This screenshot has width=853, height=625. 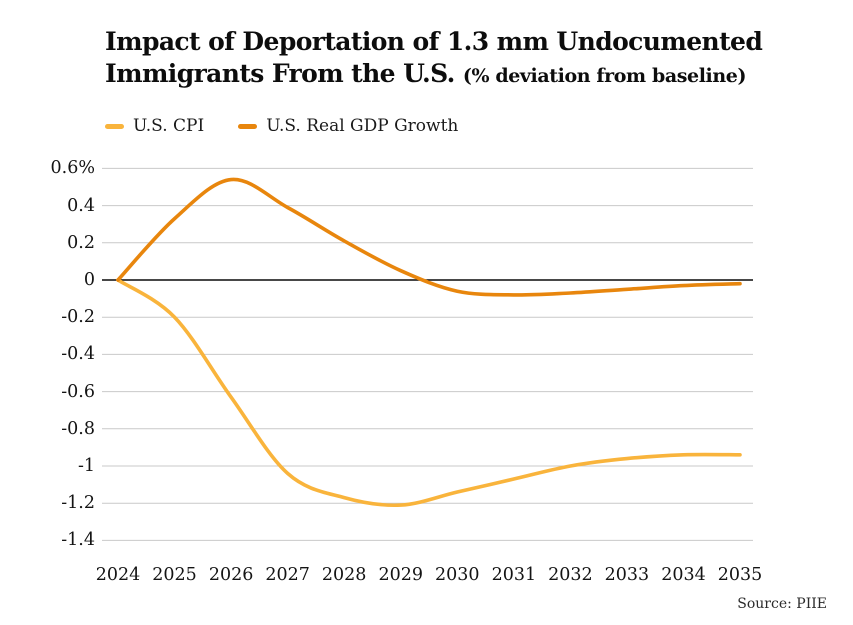 I want to click on x-axis-tick-label: 2030, so click(x=457, y=575).